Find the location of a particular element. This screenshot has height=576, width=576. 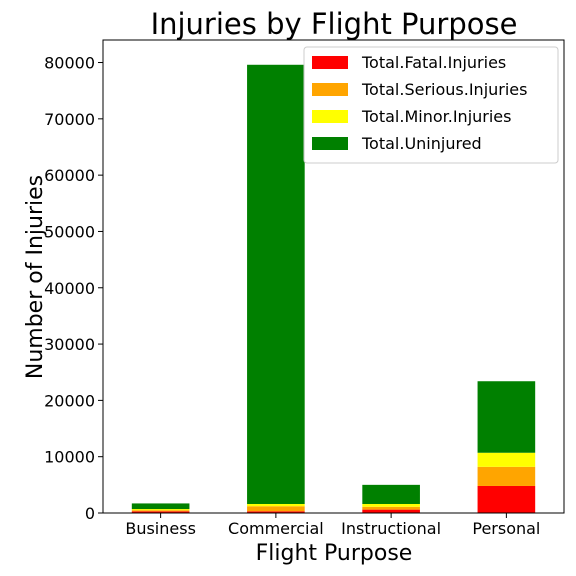

y-axis-label: Number of Injuries is located at coordinates (35, 277).